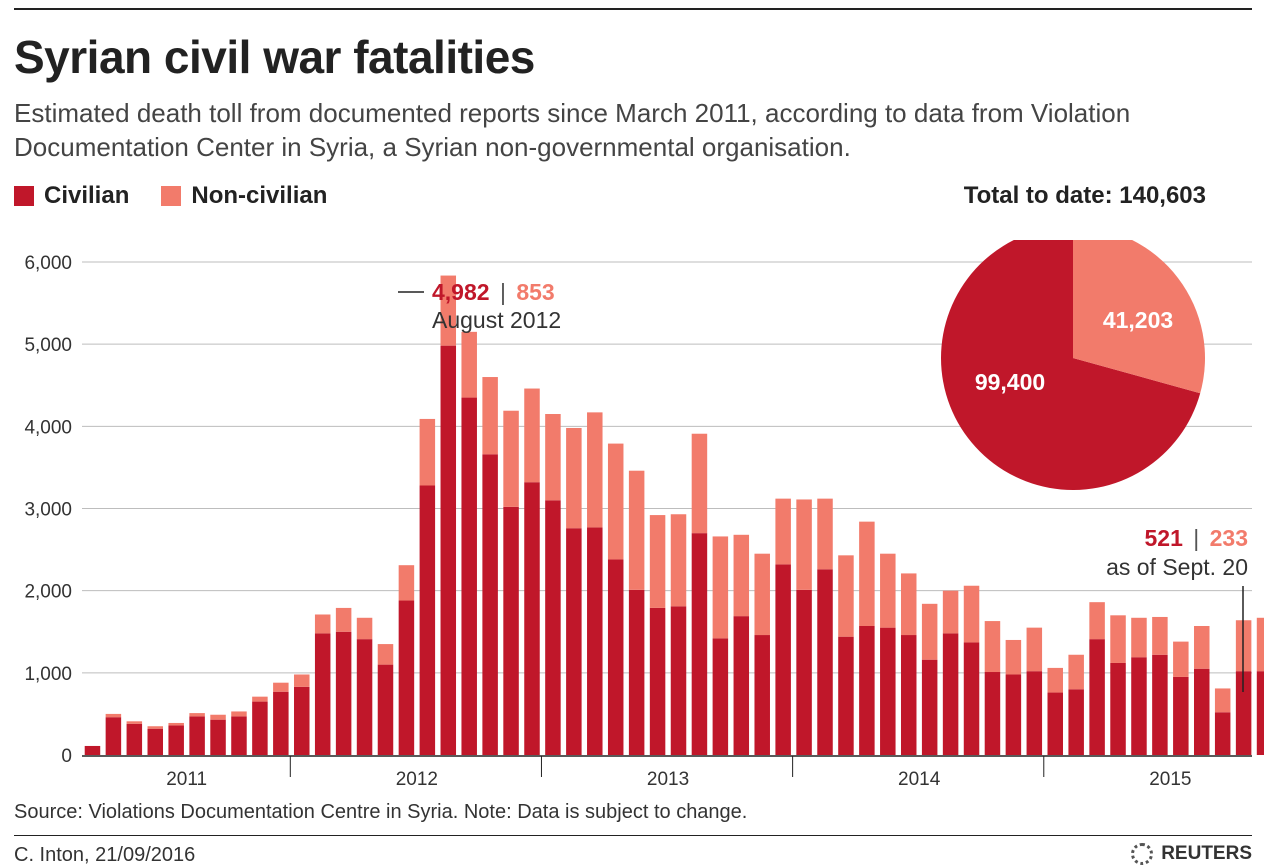 This screenshot has height=868, width=1264. What do you see at coordinates (274, 57) in the screenshot?
I see `page-title: Syrian civil war fatalities` at bounding box center [274, 57].